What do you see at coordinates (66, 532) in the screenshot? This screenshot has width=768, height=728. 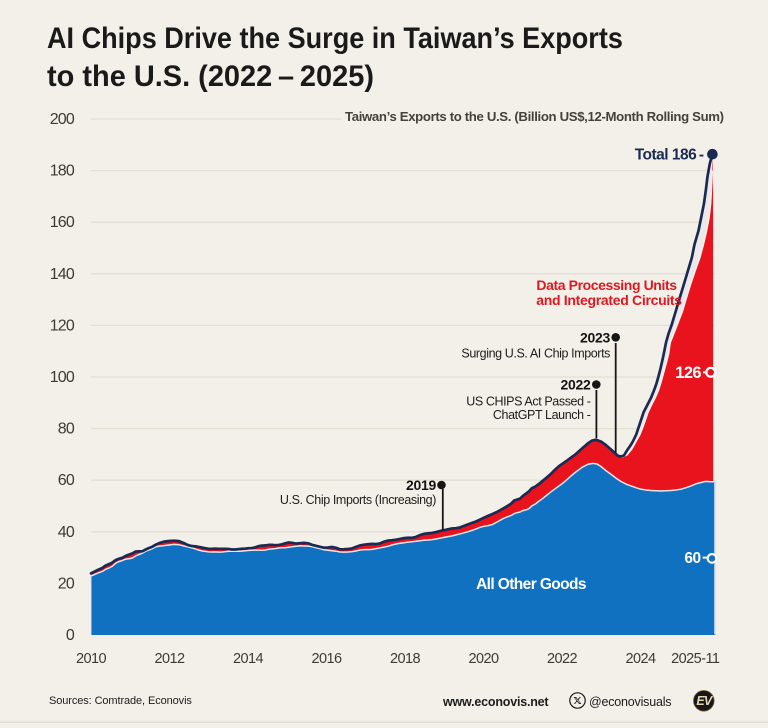 I see `svg-text: 40` at bounding box center [66, 532].